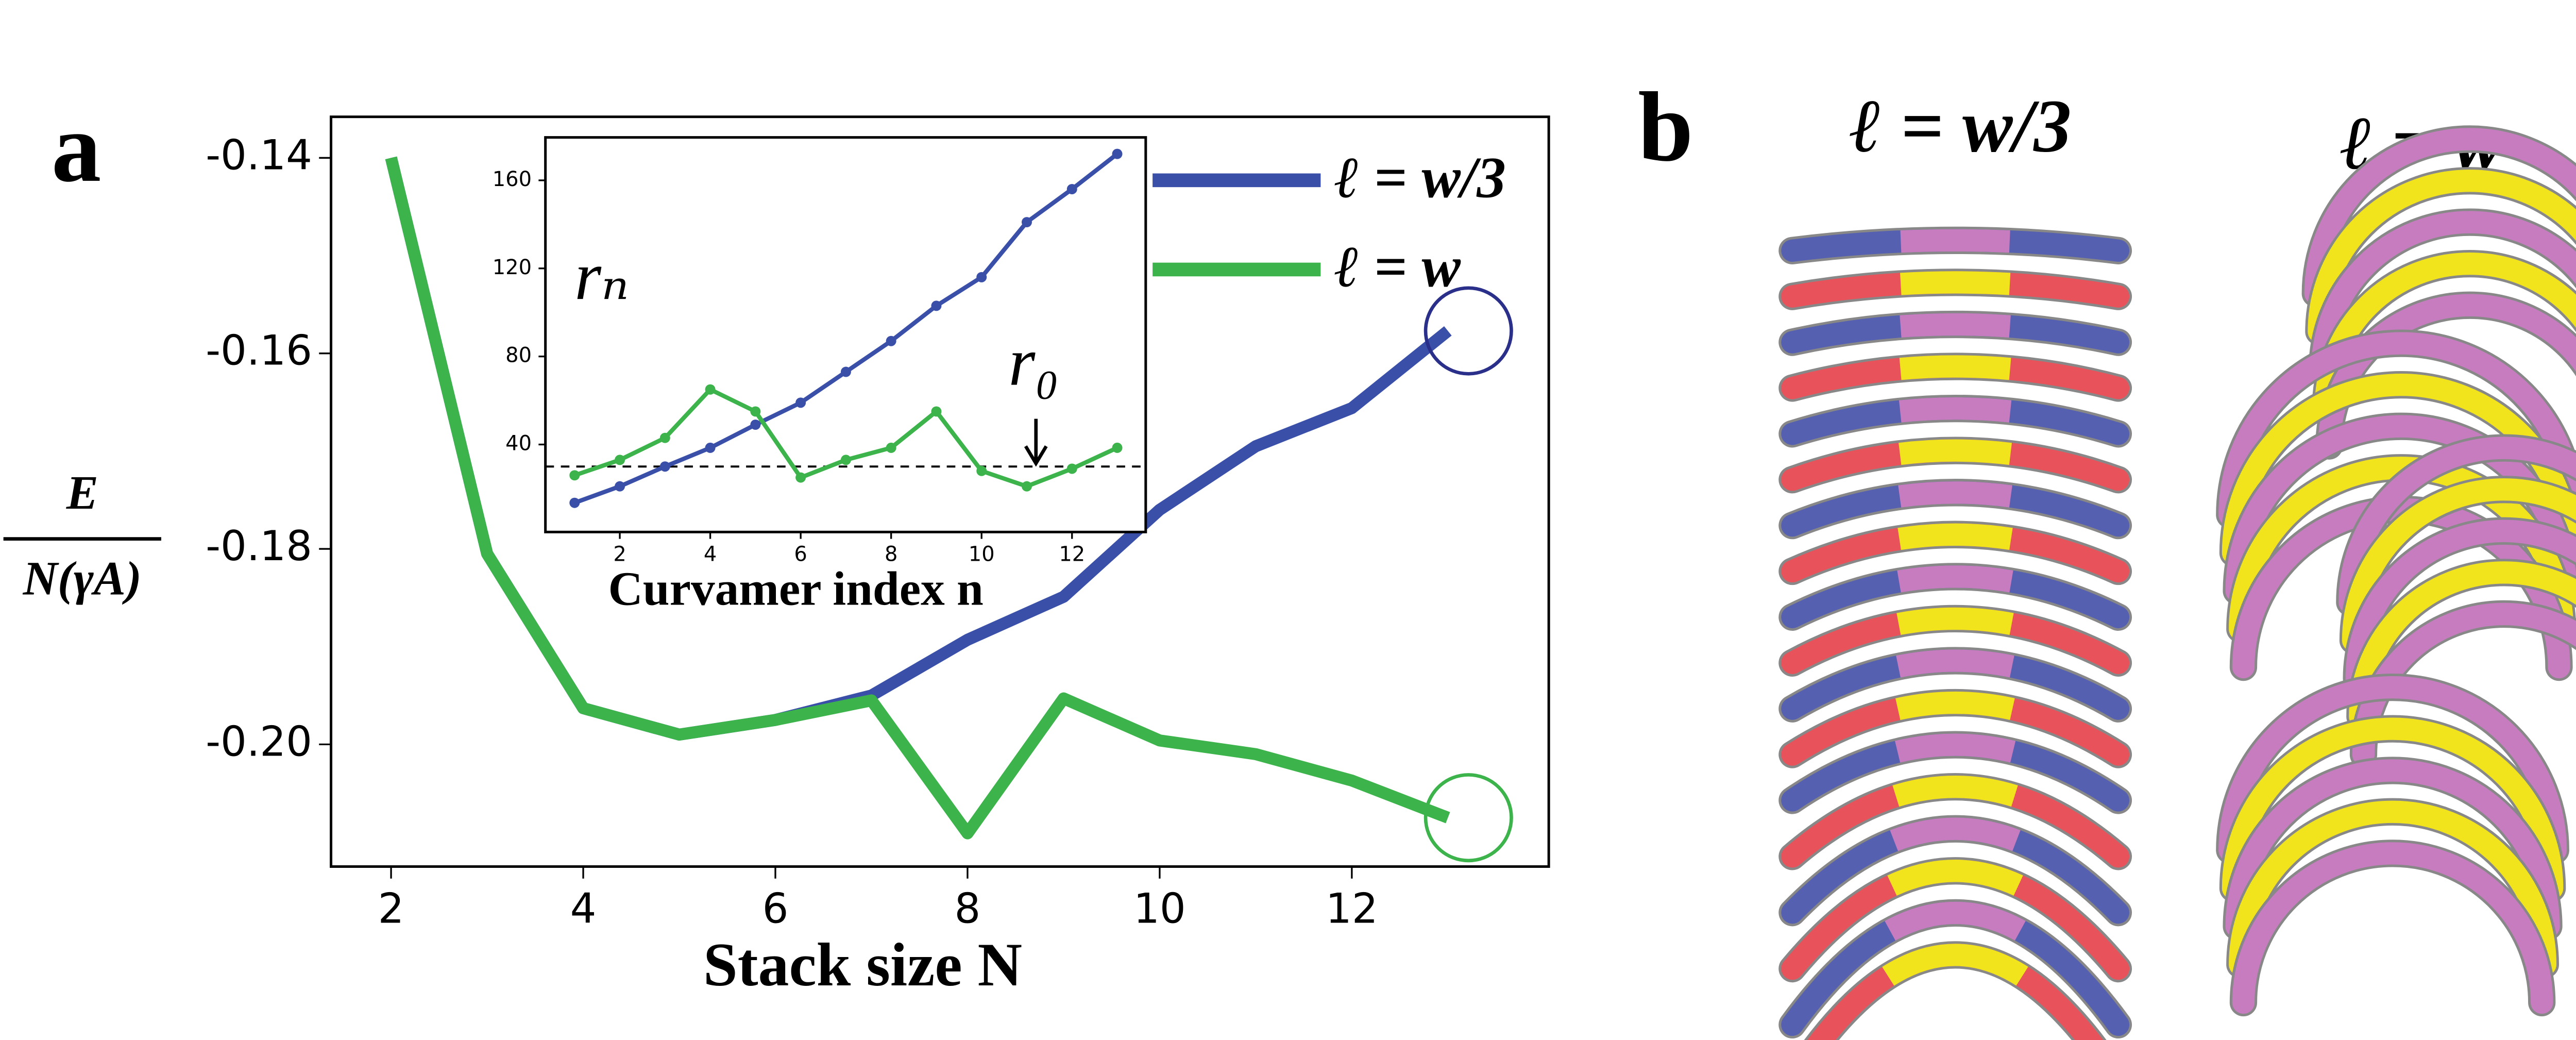  I want to click on y-tick-label: -0.18, so click(259, 546).